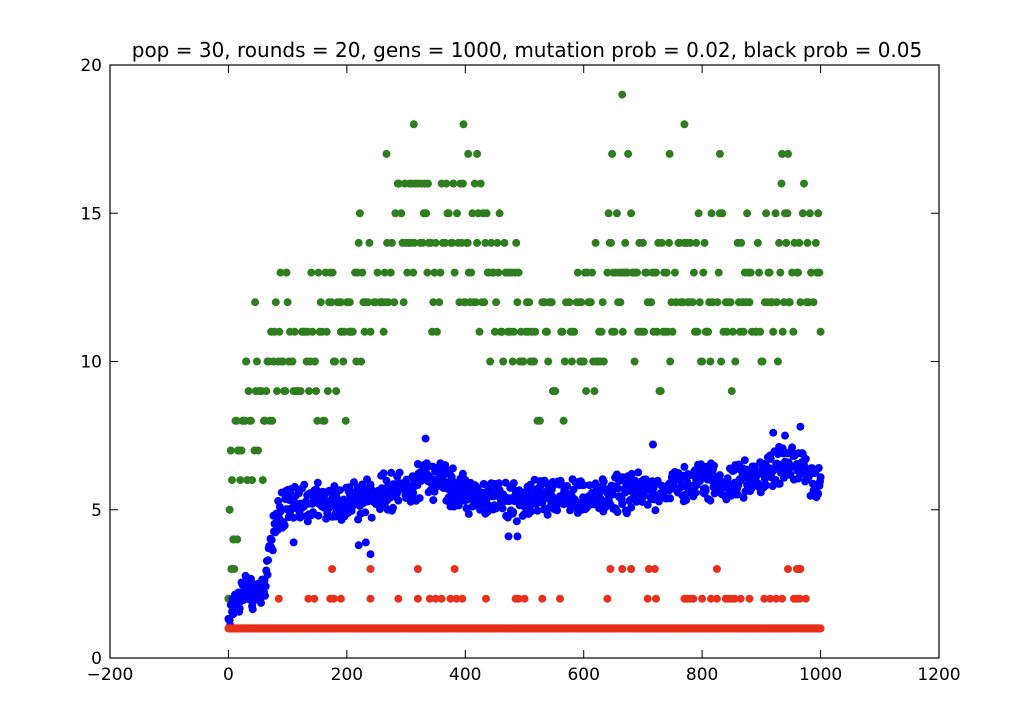 This screenshot has height=724, width=1025. I want to click on x-tick-label: 400, so click(465, 675).